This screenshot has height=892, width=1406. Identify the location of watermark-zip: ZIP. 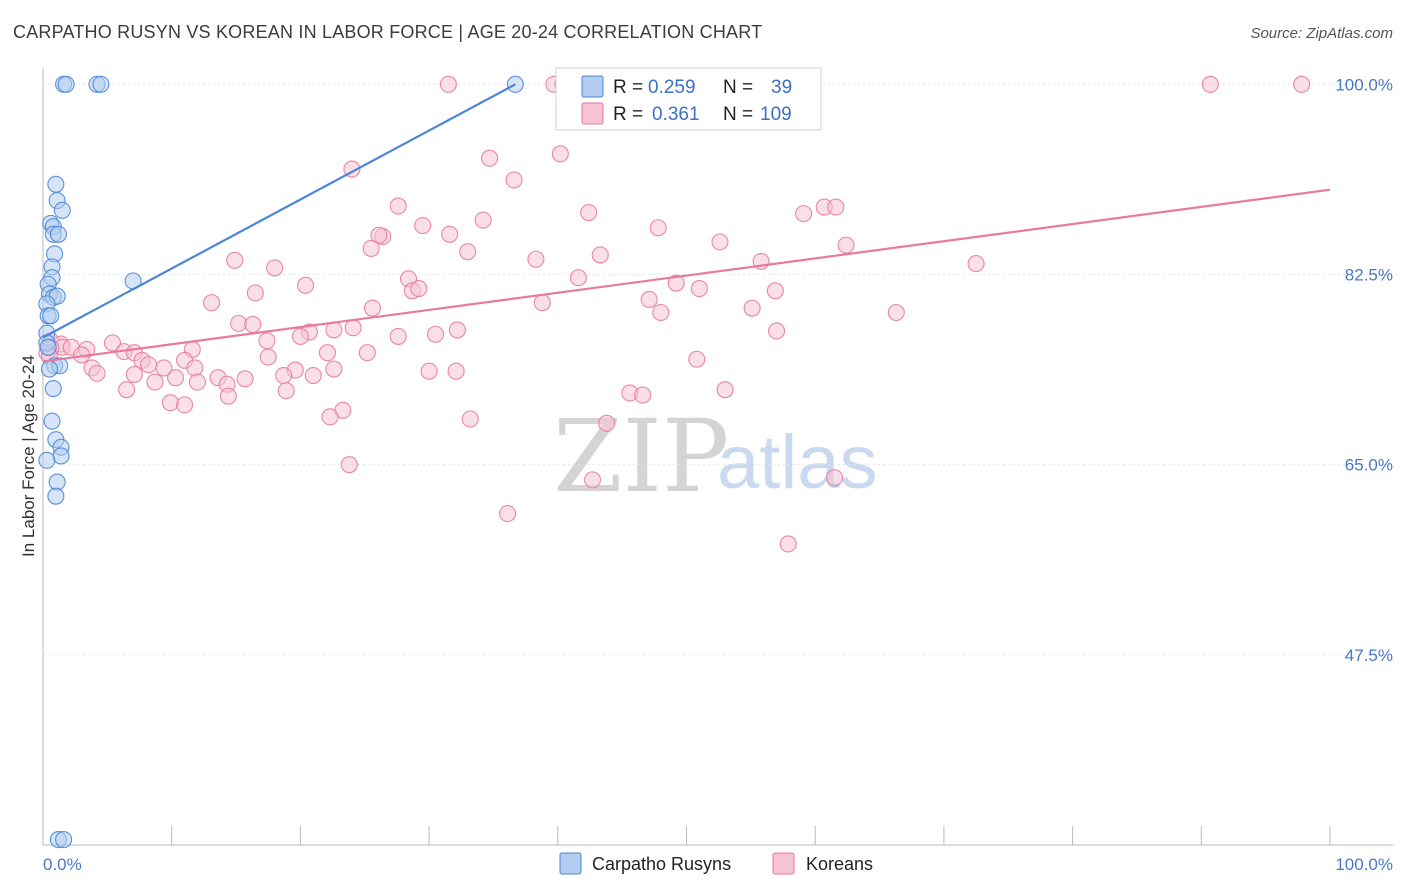
(641, 456).